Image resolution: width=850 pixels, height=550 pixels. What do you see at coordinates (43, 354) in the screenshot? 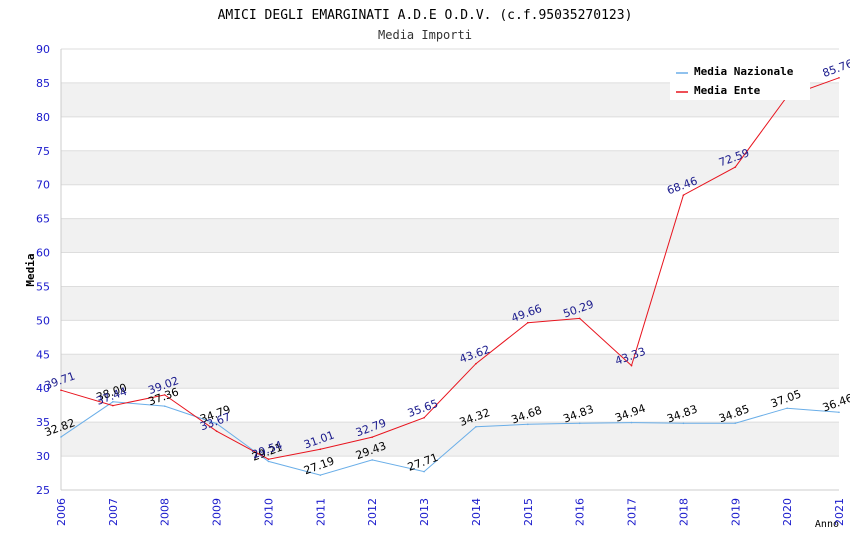
I see `y-tick-label: 45` at bounding box center [43, 354].